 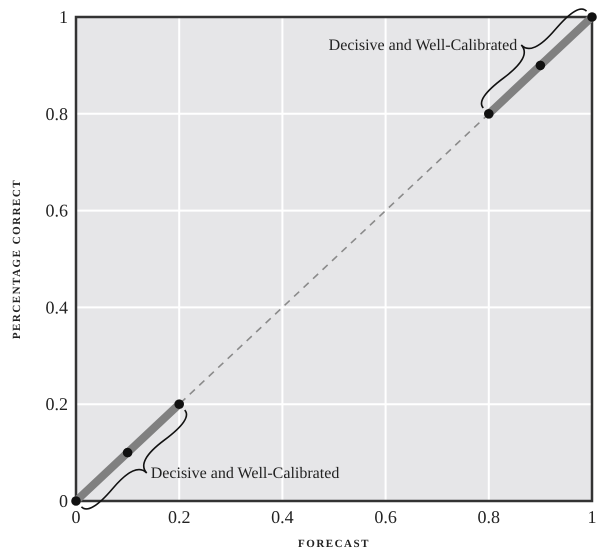 What do you see at coordinates (592, 517) in the screenshot?
I see `x-tick-label: 1` at bounding box center [592, 517].